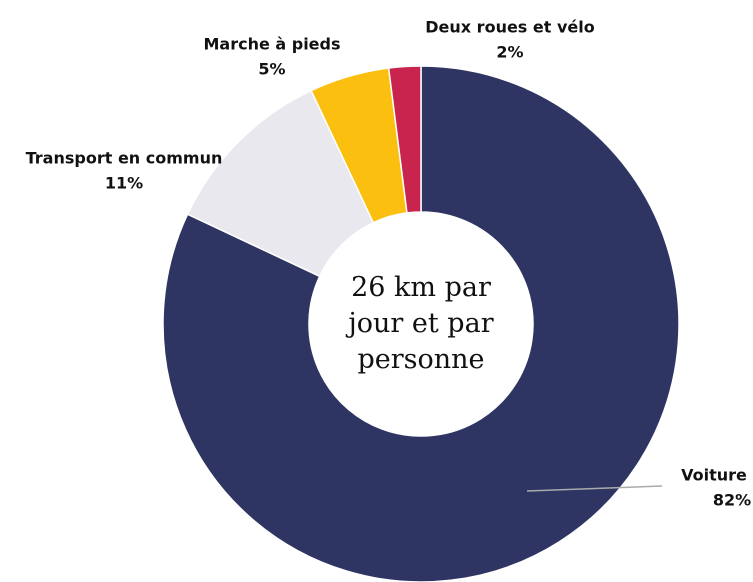 The height and width of the screenshot is (582, 753). Describe the element at coordinates (271, 69) in the screenshot. I see `value-label: 5%` at that location.